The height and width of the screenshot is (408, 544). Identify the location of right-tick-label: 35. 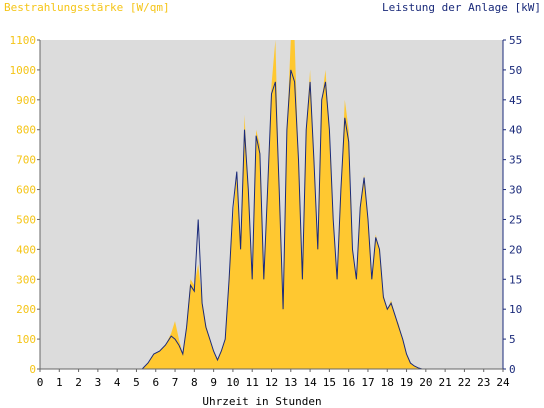
(515, 160).